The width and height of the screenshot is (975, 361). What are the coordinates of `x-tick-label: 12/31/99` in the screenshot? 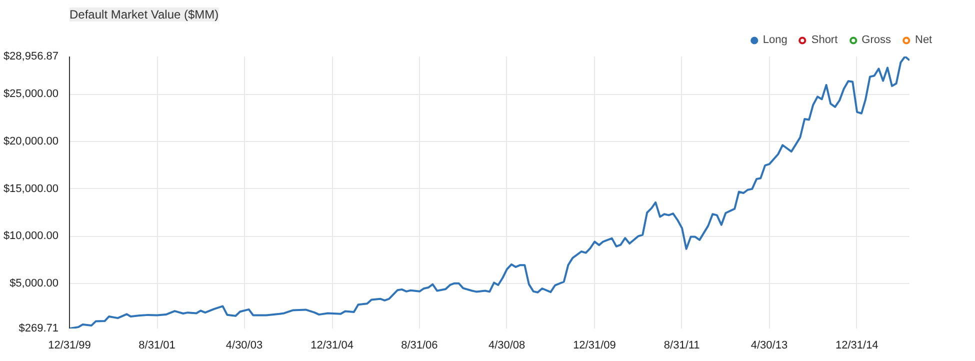 It's located at (69, 346).